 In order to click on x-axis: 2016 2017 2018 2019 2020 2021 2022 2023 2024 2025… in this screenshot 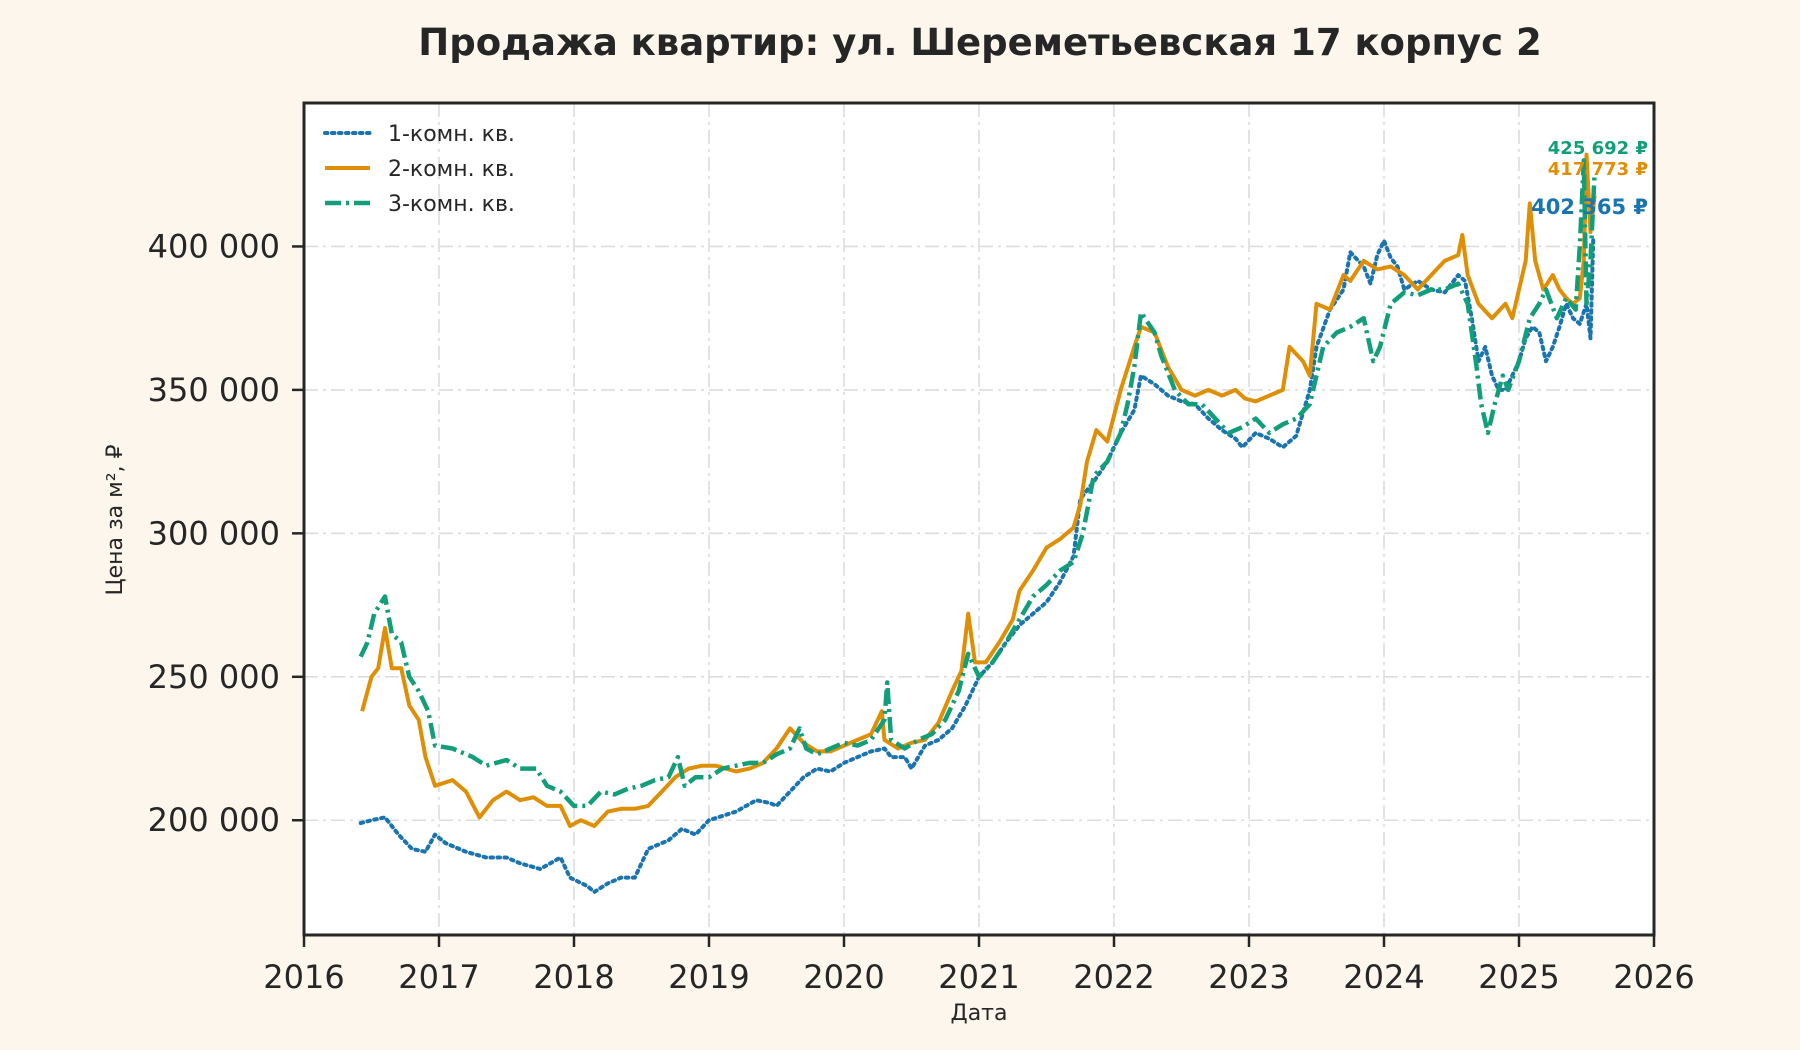, I will do `click(979, 965)`.